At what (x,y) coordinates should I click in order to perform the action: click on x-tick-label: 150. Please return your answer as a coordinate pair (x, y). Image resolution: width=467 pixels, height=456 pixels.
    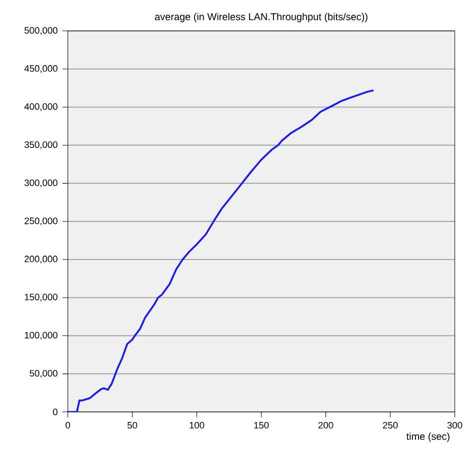
    Looking at the image, I should click on (261, 425).